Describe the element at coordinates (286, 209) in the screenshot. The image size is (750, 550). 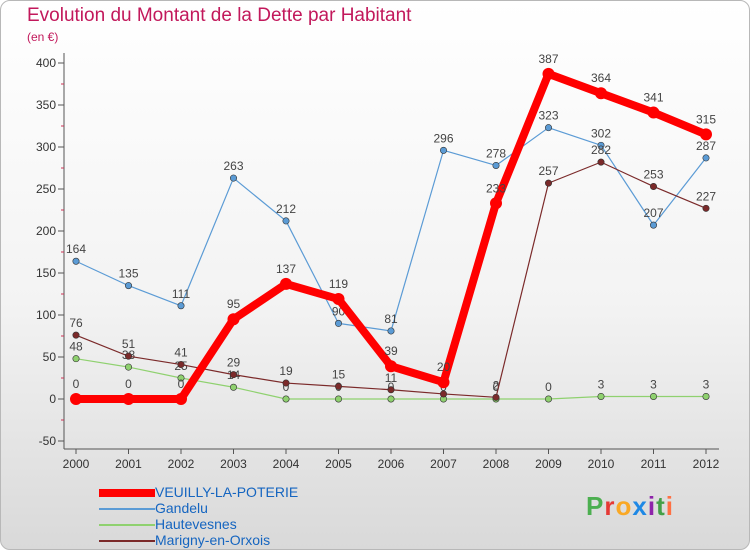
I see `data-label: 212` at that location.